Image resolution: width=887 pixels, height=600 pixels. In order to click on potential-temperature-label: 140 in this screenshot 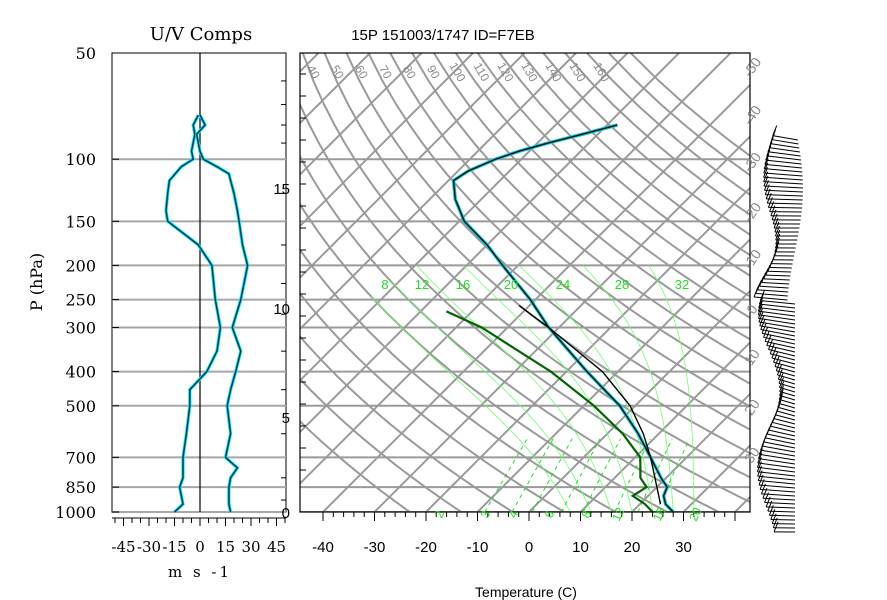, I will do `click(553, 72)`.